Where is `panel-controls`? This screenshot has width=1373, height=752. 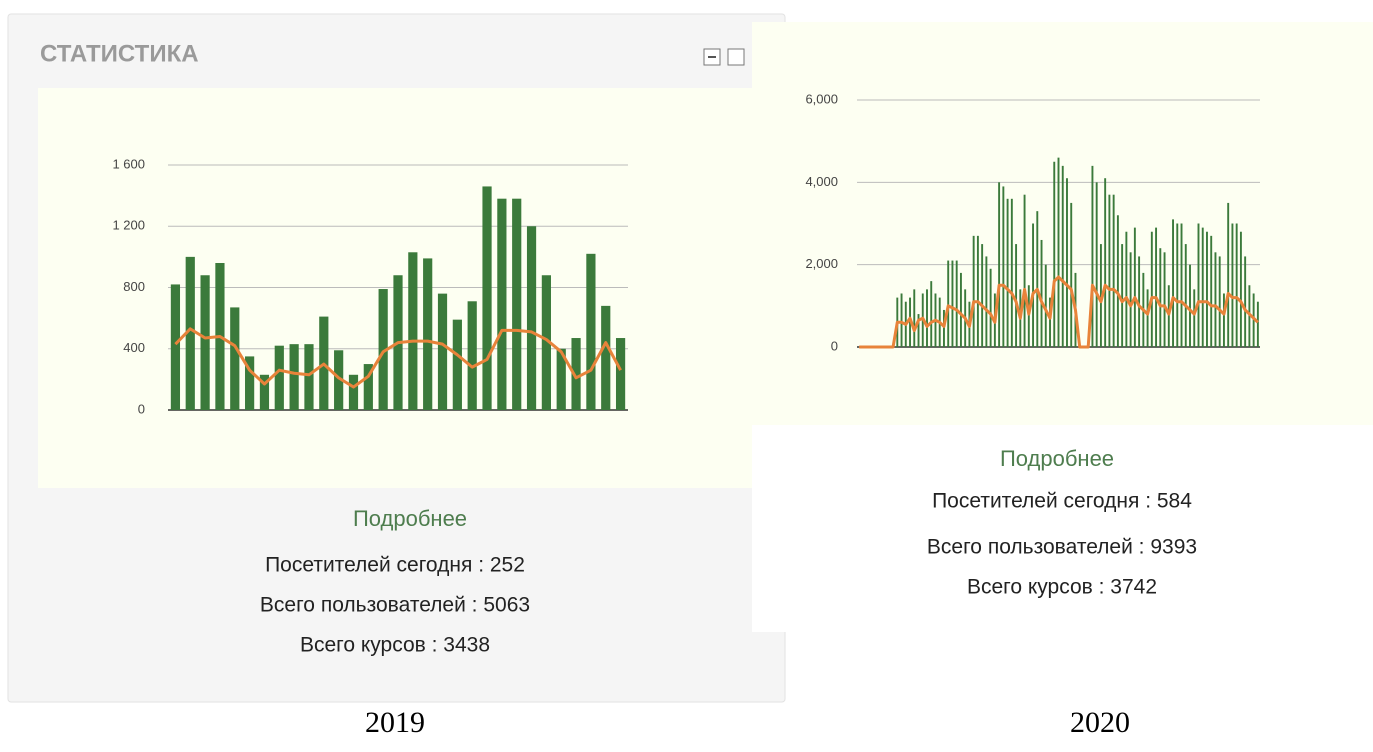
panel-controls is located at coordinates (724, 57).